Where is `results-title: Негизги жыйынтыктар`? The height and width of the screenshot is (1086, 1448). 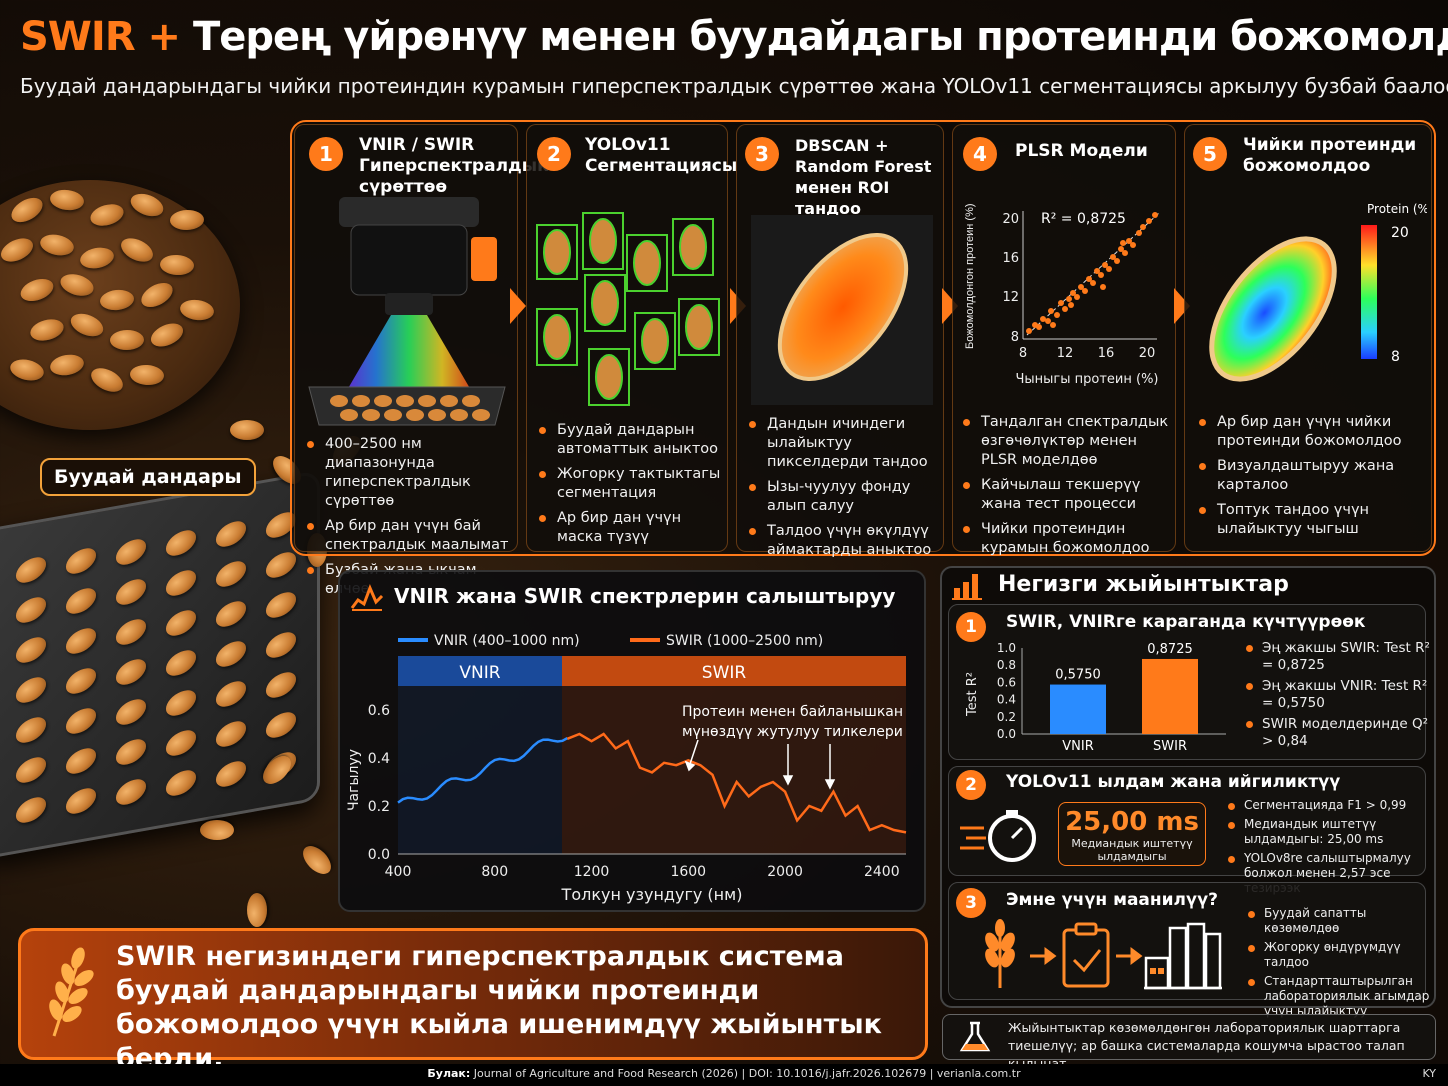 results-title: Негизги жыйынтыктар is located at coordinates (1143, 584).